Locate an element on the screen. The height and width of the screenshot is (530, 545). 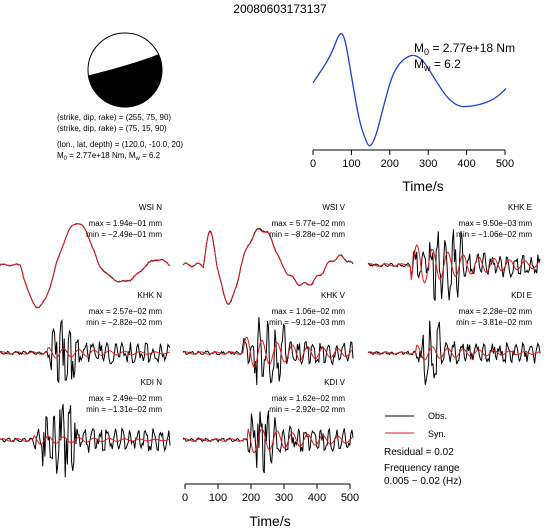
beachball is located at coordinates (125, 70).